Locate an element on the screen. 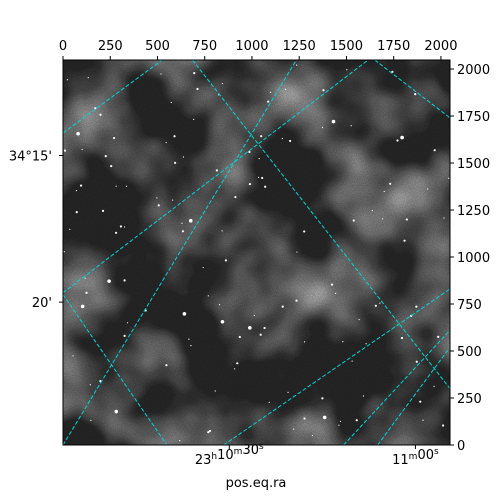 The image size is (500, 500). top-tick-label: 1500 is located at coordinates (346, 46).